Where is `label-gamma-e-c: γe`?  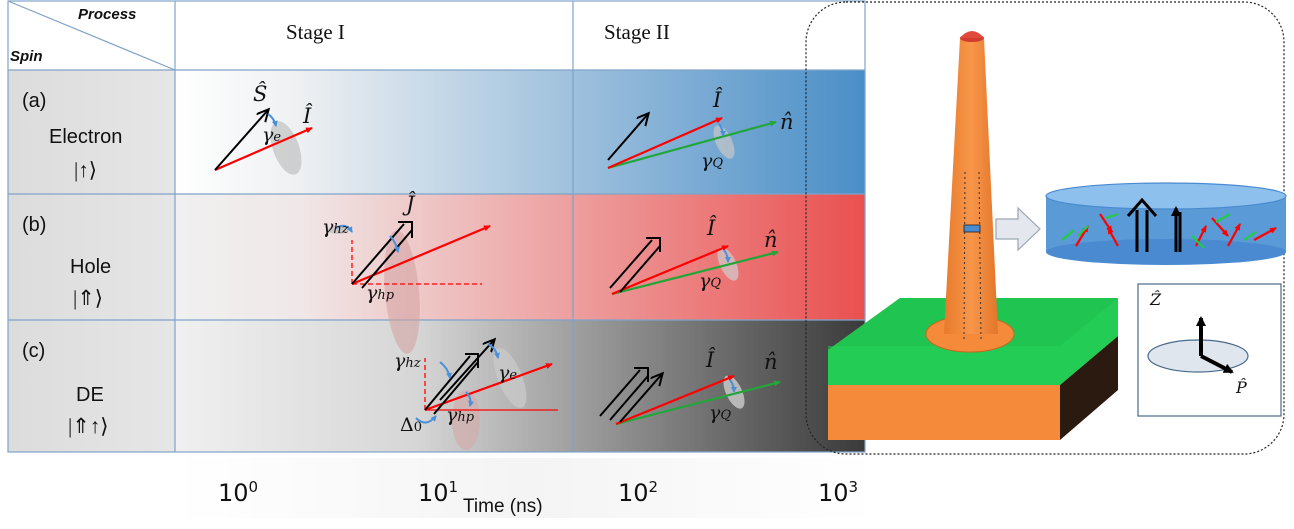 label-gamma-e-c: γe is located at coordinates (508, 373).